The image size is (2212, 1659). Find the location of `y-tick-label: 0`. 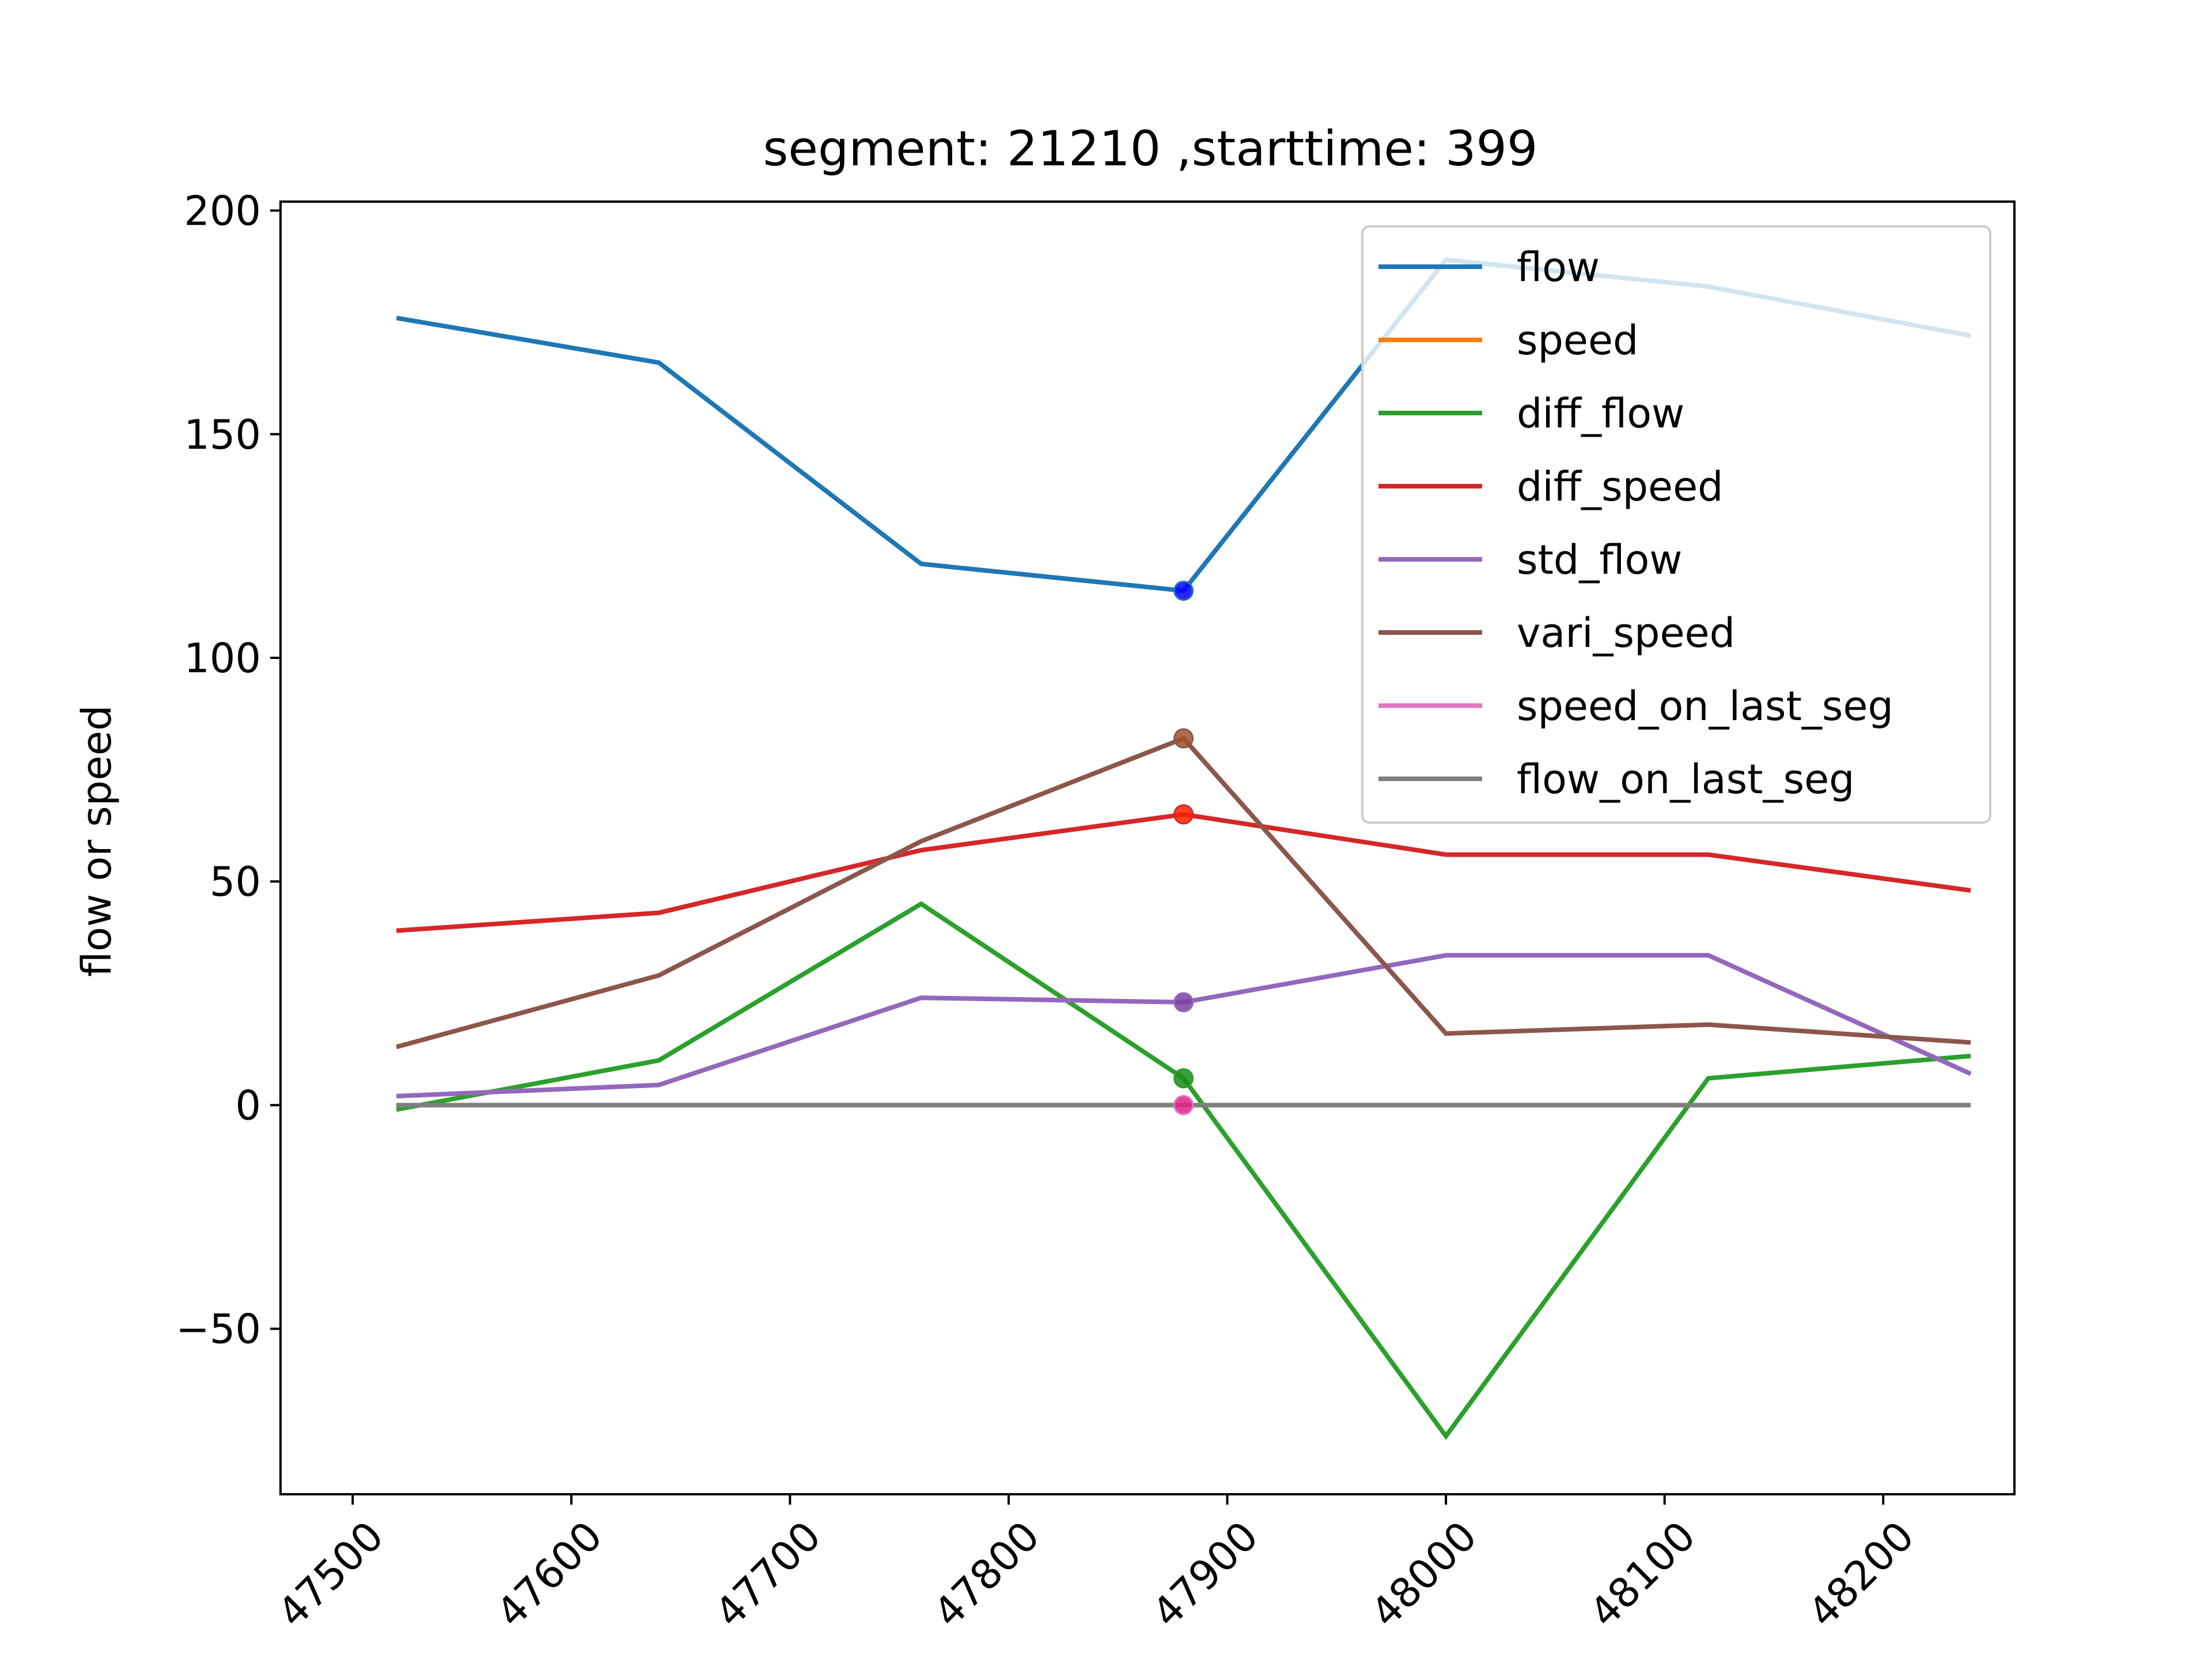

y-tick-label: 0 is located at coordinates (248, 1105).